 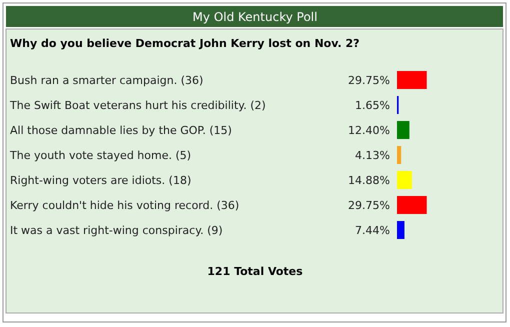 What do you see at coordinates (101, 180) in the screenshot?
I see `y-tick-label: Right-wing voters are idiots. (18)` at bounding box center [101, 180].